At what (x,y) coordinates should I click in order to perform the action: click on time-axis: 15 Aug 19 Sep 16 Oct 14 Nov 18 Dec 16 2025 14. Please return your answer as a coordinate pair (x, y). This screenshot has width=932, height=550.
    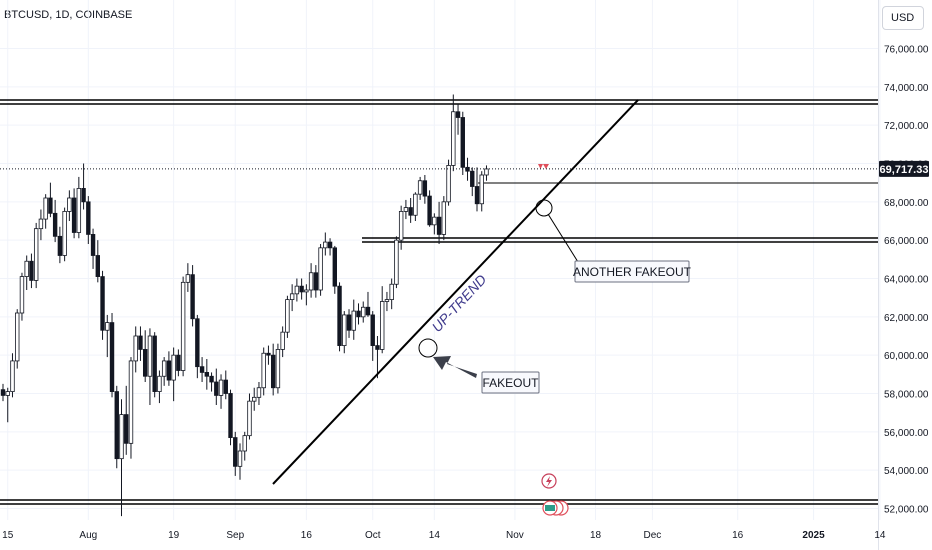
    Looking at the image, I should click on (444, 535).